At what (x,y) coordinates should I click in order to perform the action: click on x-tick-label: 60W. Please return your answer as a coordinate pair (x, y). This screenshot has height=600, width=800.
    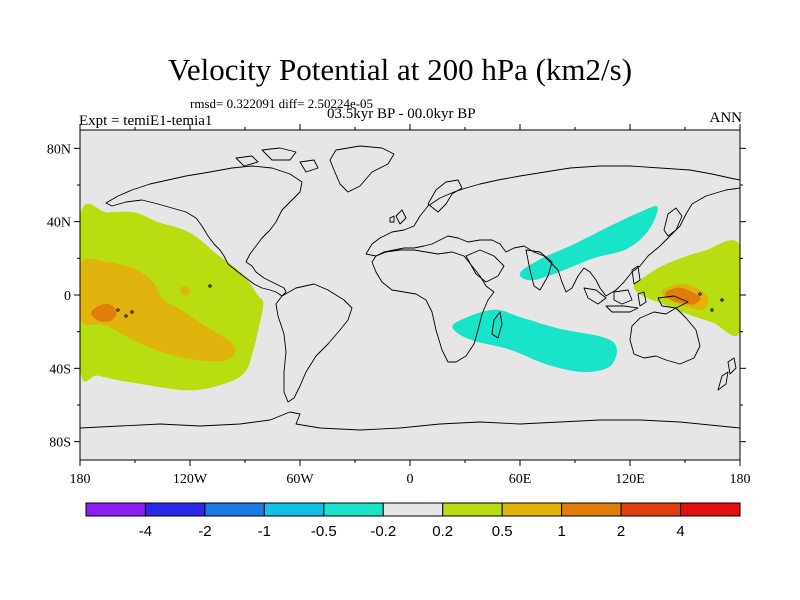
    Looking at the image, I should click on (300, 479).